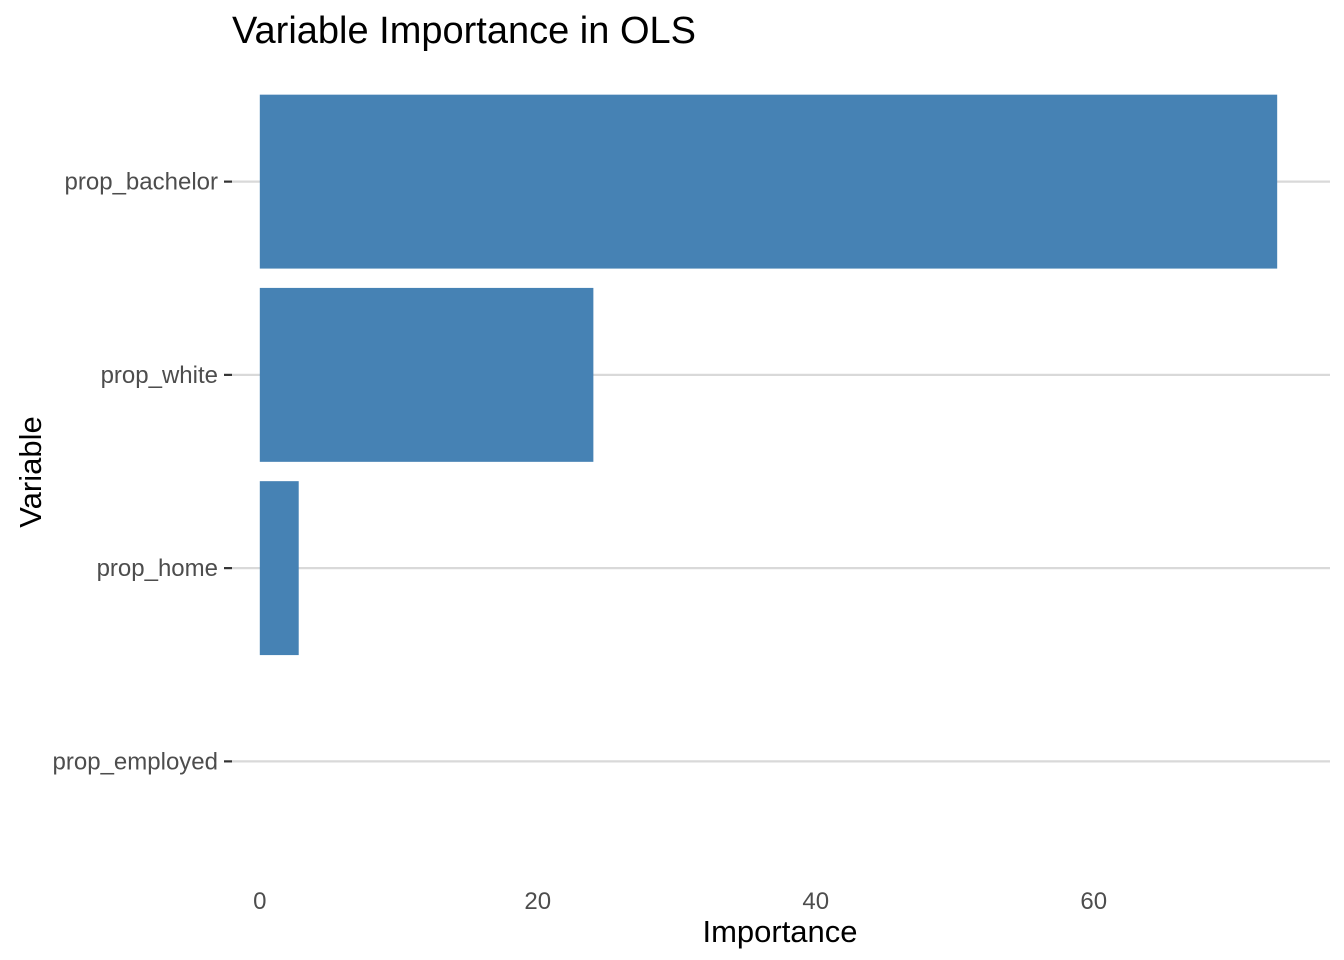 This screenshot has width=1344, height=960. Describe the element at coordinates (815, 901) in the screenshot. I see `x-tick-label: 40` at that location.